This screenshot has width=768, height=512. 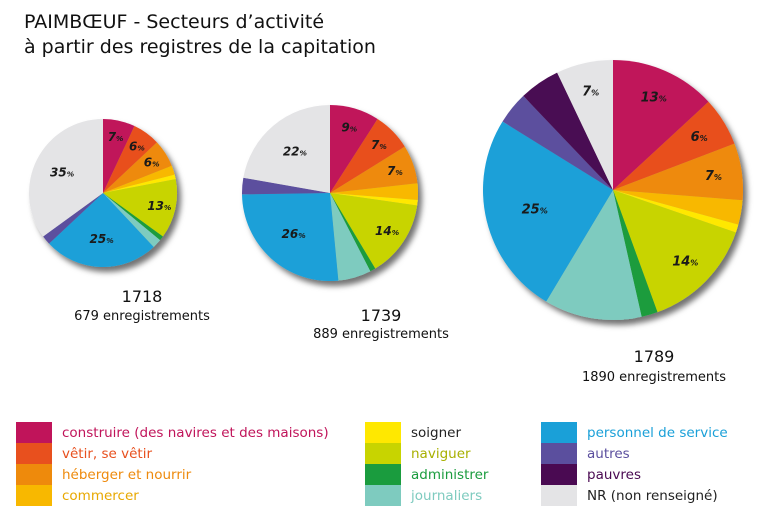 I want to click on legend-item-nr: NR (non renseigné), so click(x=629, y=495).